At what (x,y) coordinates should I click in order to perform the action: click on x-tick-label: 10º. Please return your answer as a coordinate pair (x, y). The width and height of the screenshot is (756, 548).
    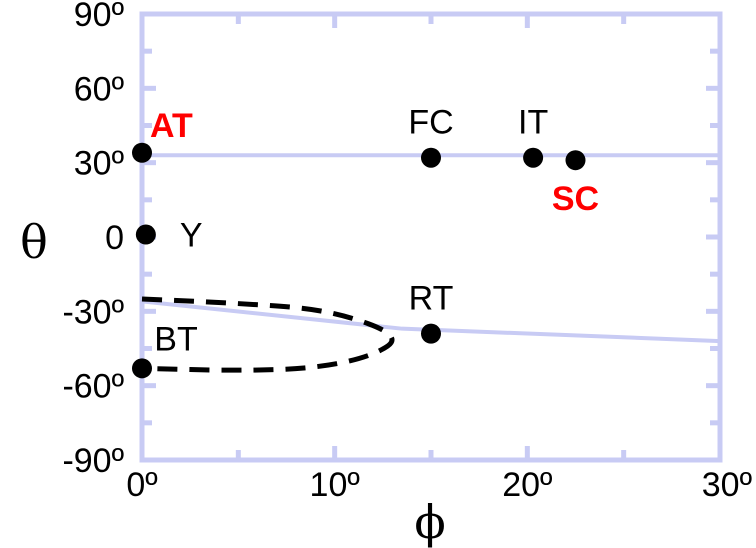
    Looking at the image, I should click on (335, 485).